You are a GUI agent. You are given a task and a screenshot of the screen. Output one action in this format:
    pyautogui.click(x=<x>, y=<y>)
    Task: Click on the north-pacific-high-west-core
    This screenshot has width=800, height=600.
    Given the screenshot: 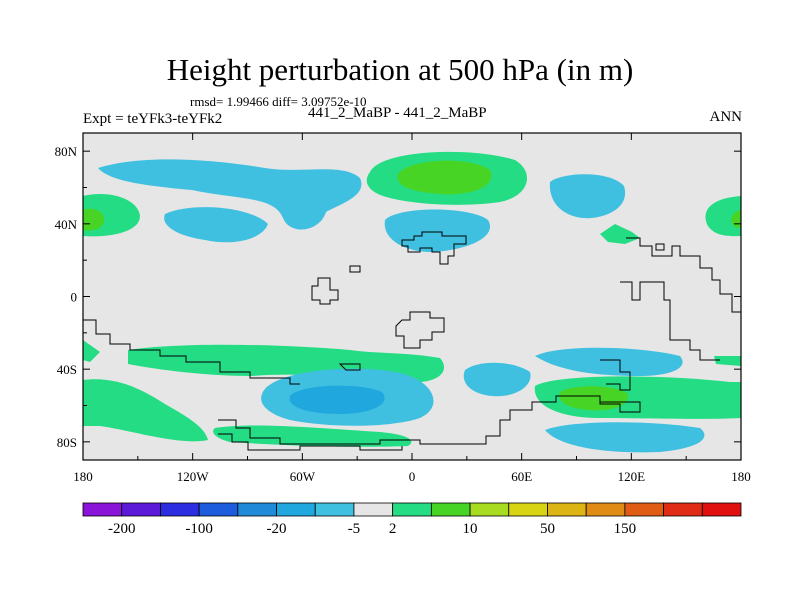 What is the action you would take?
    pyautogui.click(x=93, y=219)
    